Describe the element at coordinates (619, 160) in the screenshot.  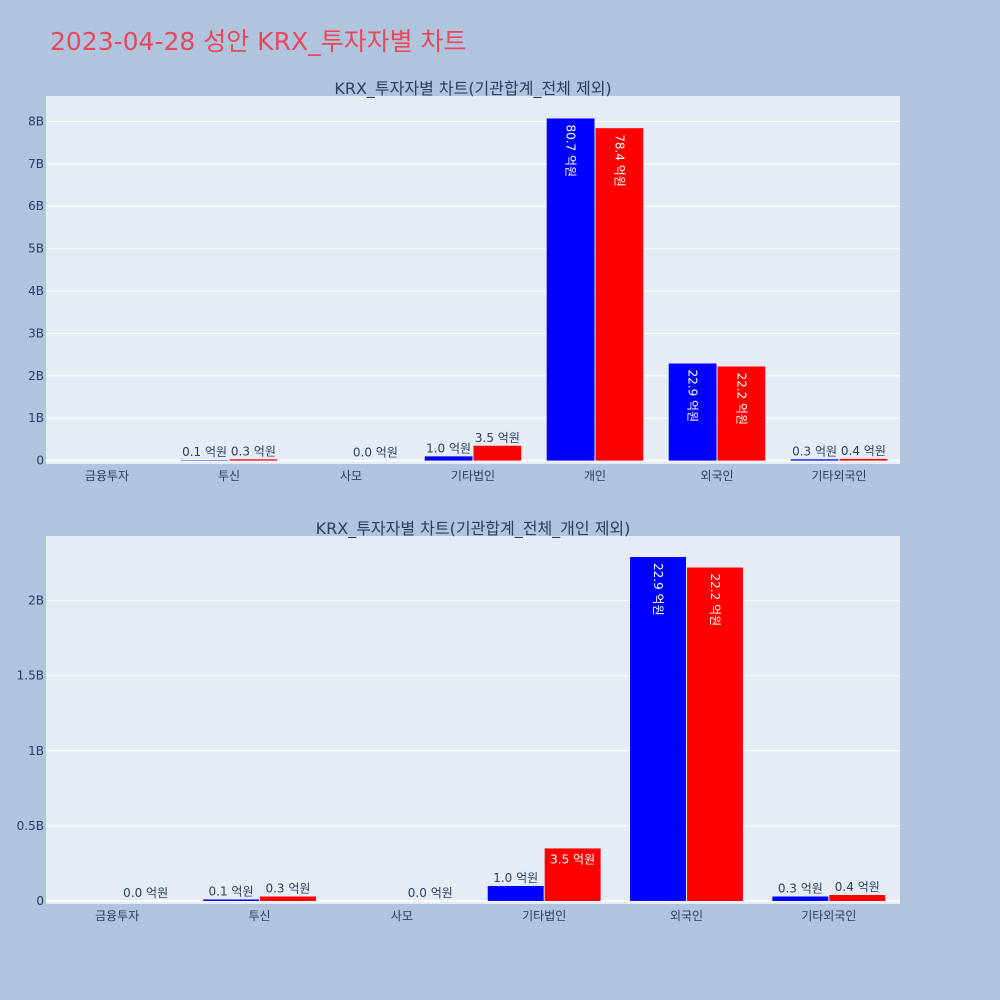
I see `data-label: 78.4 억원` at that location.